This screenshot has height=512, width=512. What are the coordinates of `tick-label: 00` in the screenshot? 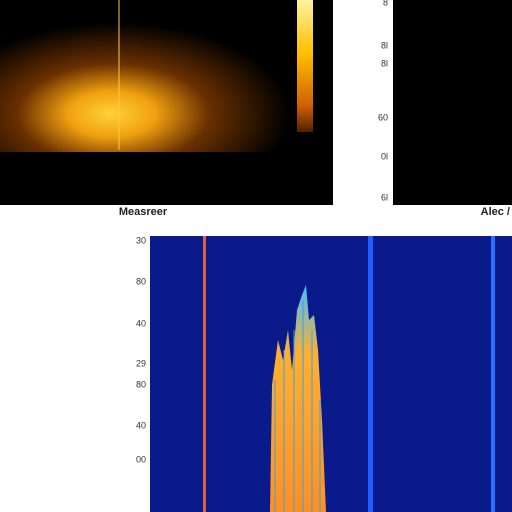 It's located at (141, 459).